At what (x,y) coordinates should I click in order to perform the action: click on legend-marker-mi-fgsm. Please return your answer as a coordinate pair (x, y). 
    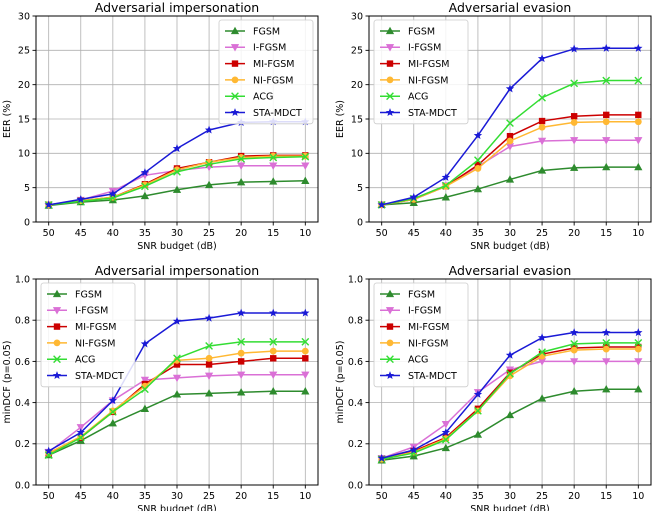
    Looking at the image, I should click on (390, 63).